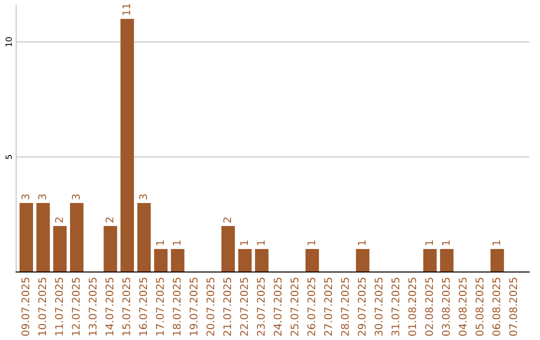 This screenshot has height=340, width=540. What do you see at coordinates (92, 307) in the screenshot?
I see `x-tick-label: 13.07.2025` at bounding box center [92, 307].